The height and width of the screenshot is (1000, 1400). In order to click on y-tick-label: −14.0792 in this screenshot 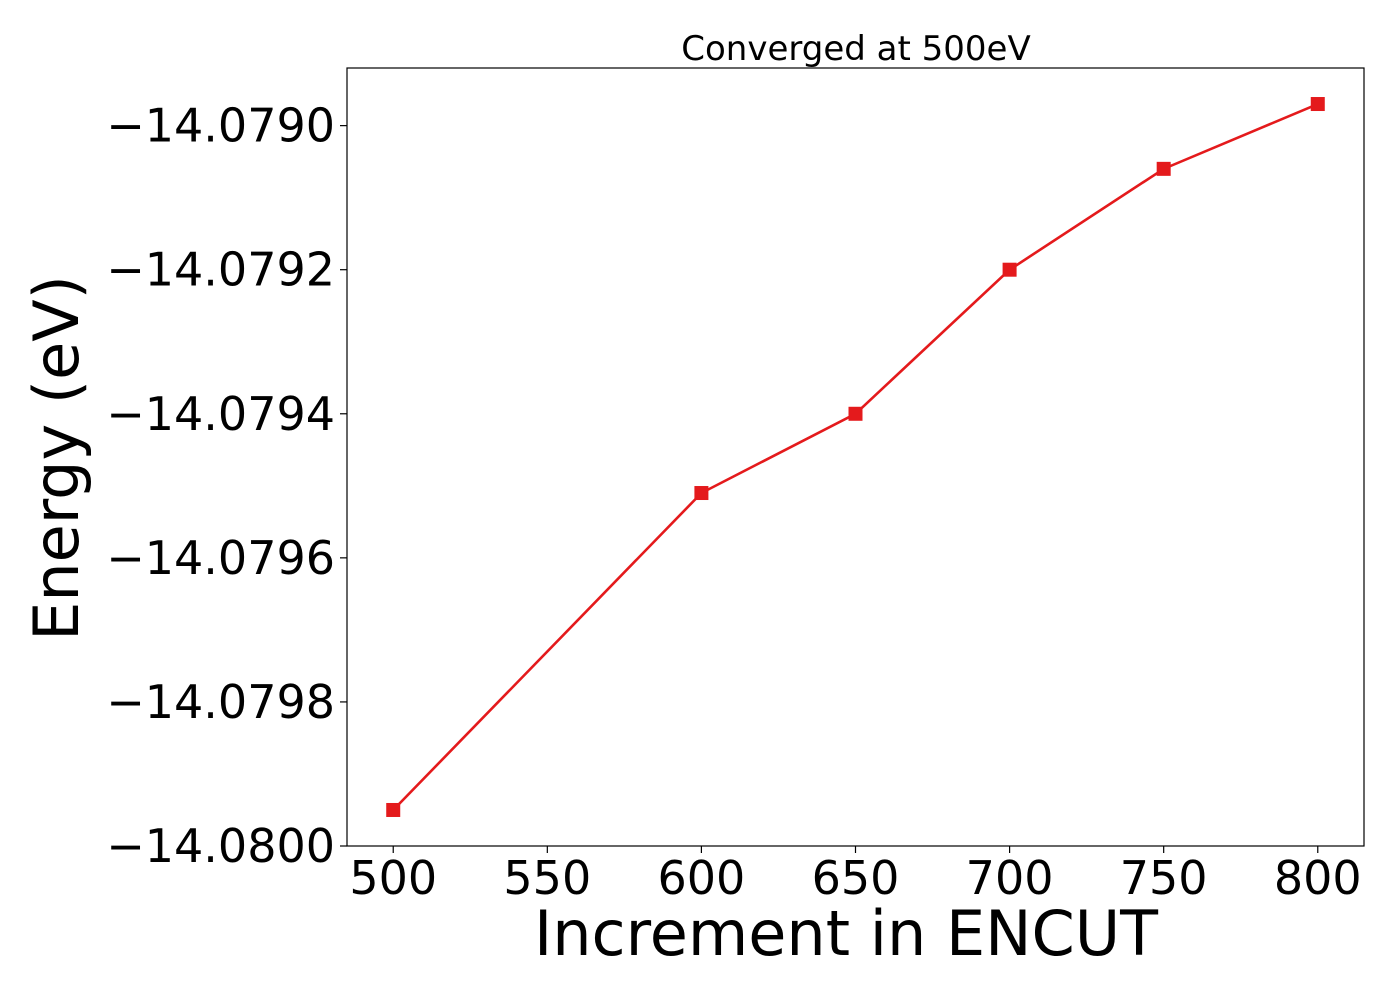, I will do `click(220, 270)`.